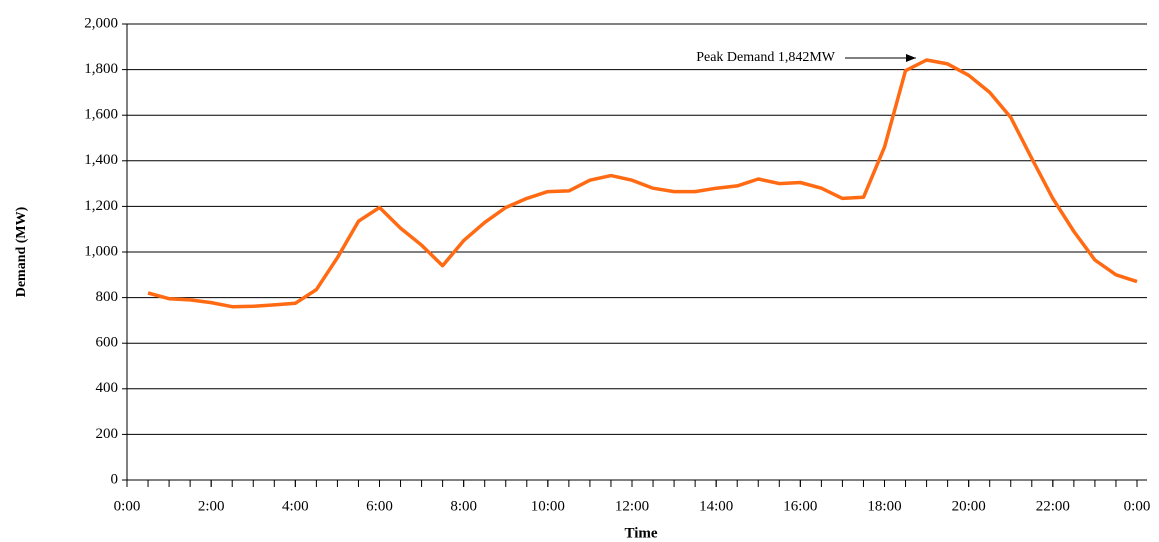 The width and height of the screenshot is (1159, 542). Describe the element at coordinates (101, 23) in the screenshot. I see `y-tick-label: 2,000` at that location.